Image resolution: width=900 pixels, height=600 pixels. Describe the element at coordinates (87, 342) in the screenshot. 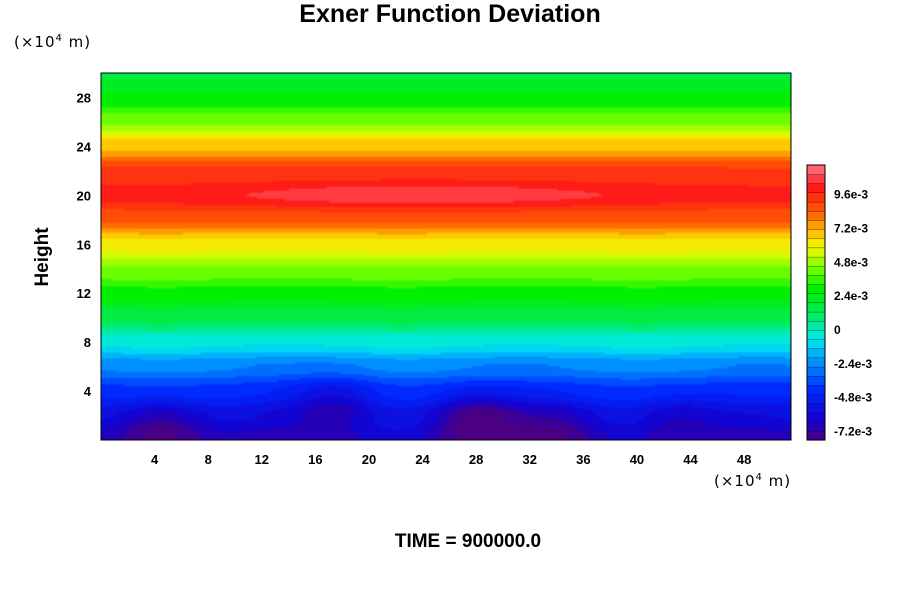

I see `y-tick-label: 8` at that location.